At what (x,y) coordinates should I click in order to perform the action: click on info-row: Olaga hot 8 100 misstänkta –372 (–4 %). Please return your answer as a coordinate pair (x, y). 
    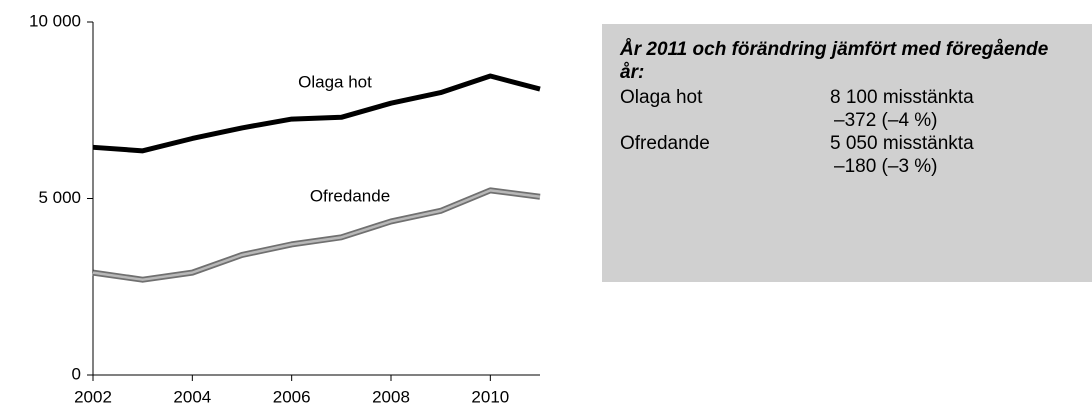
    Looking at the image, I should click on (847, 109).